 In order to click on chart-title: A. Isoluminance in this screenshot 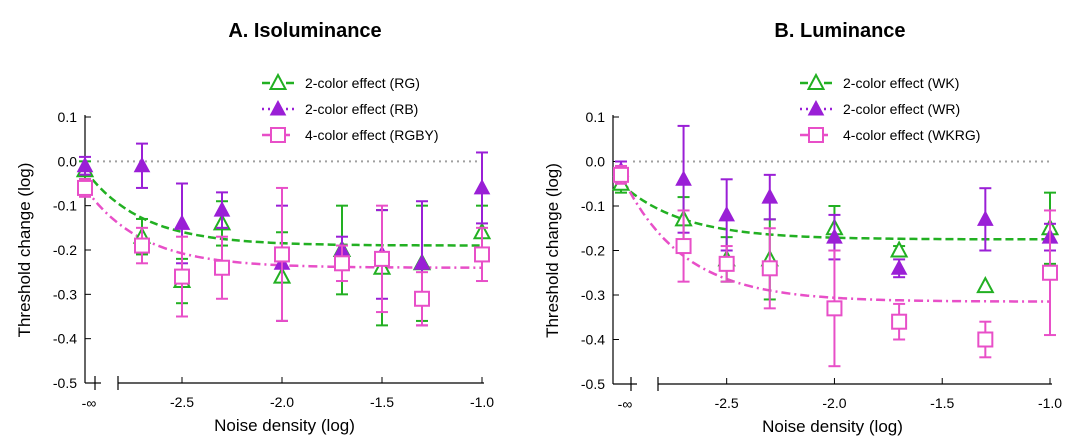, I will do `click(304, 31)`.